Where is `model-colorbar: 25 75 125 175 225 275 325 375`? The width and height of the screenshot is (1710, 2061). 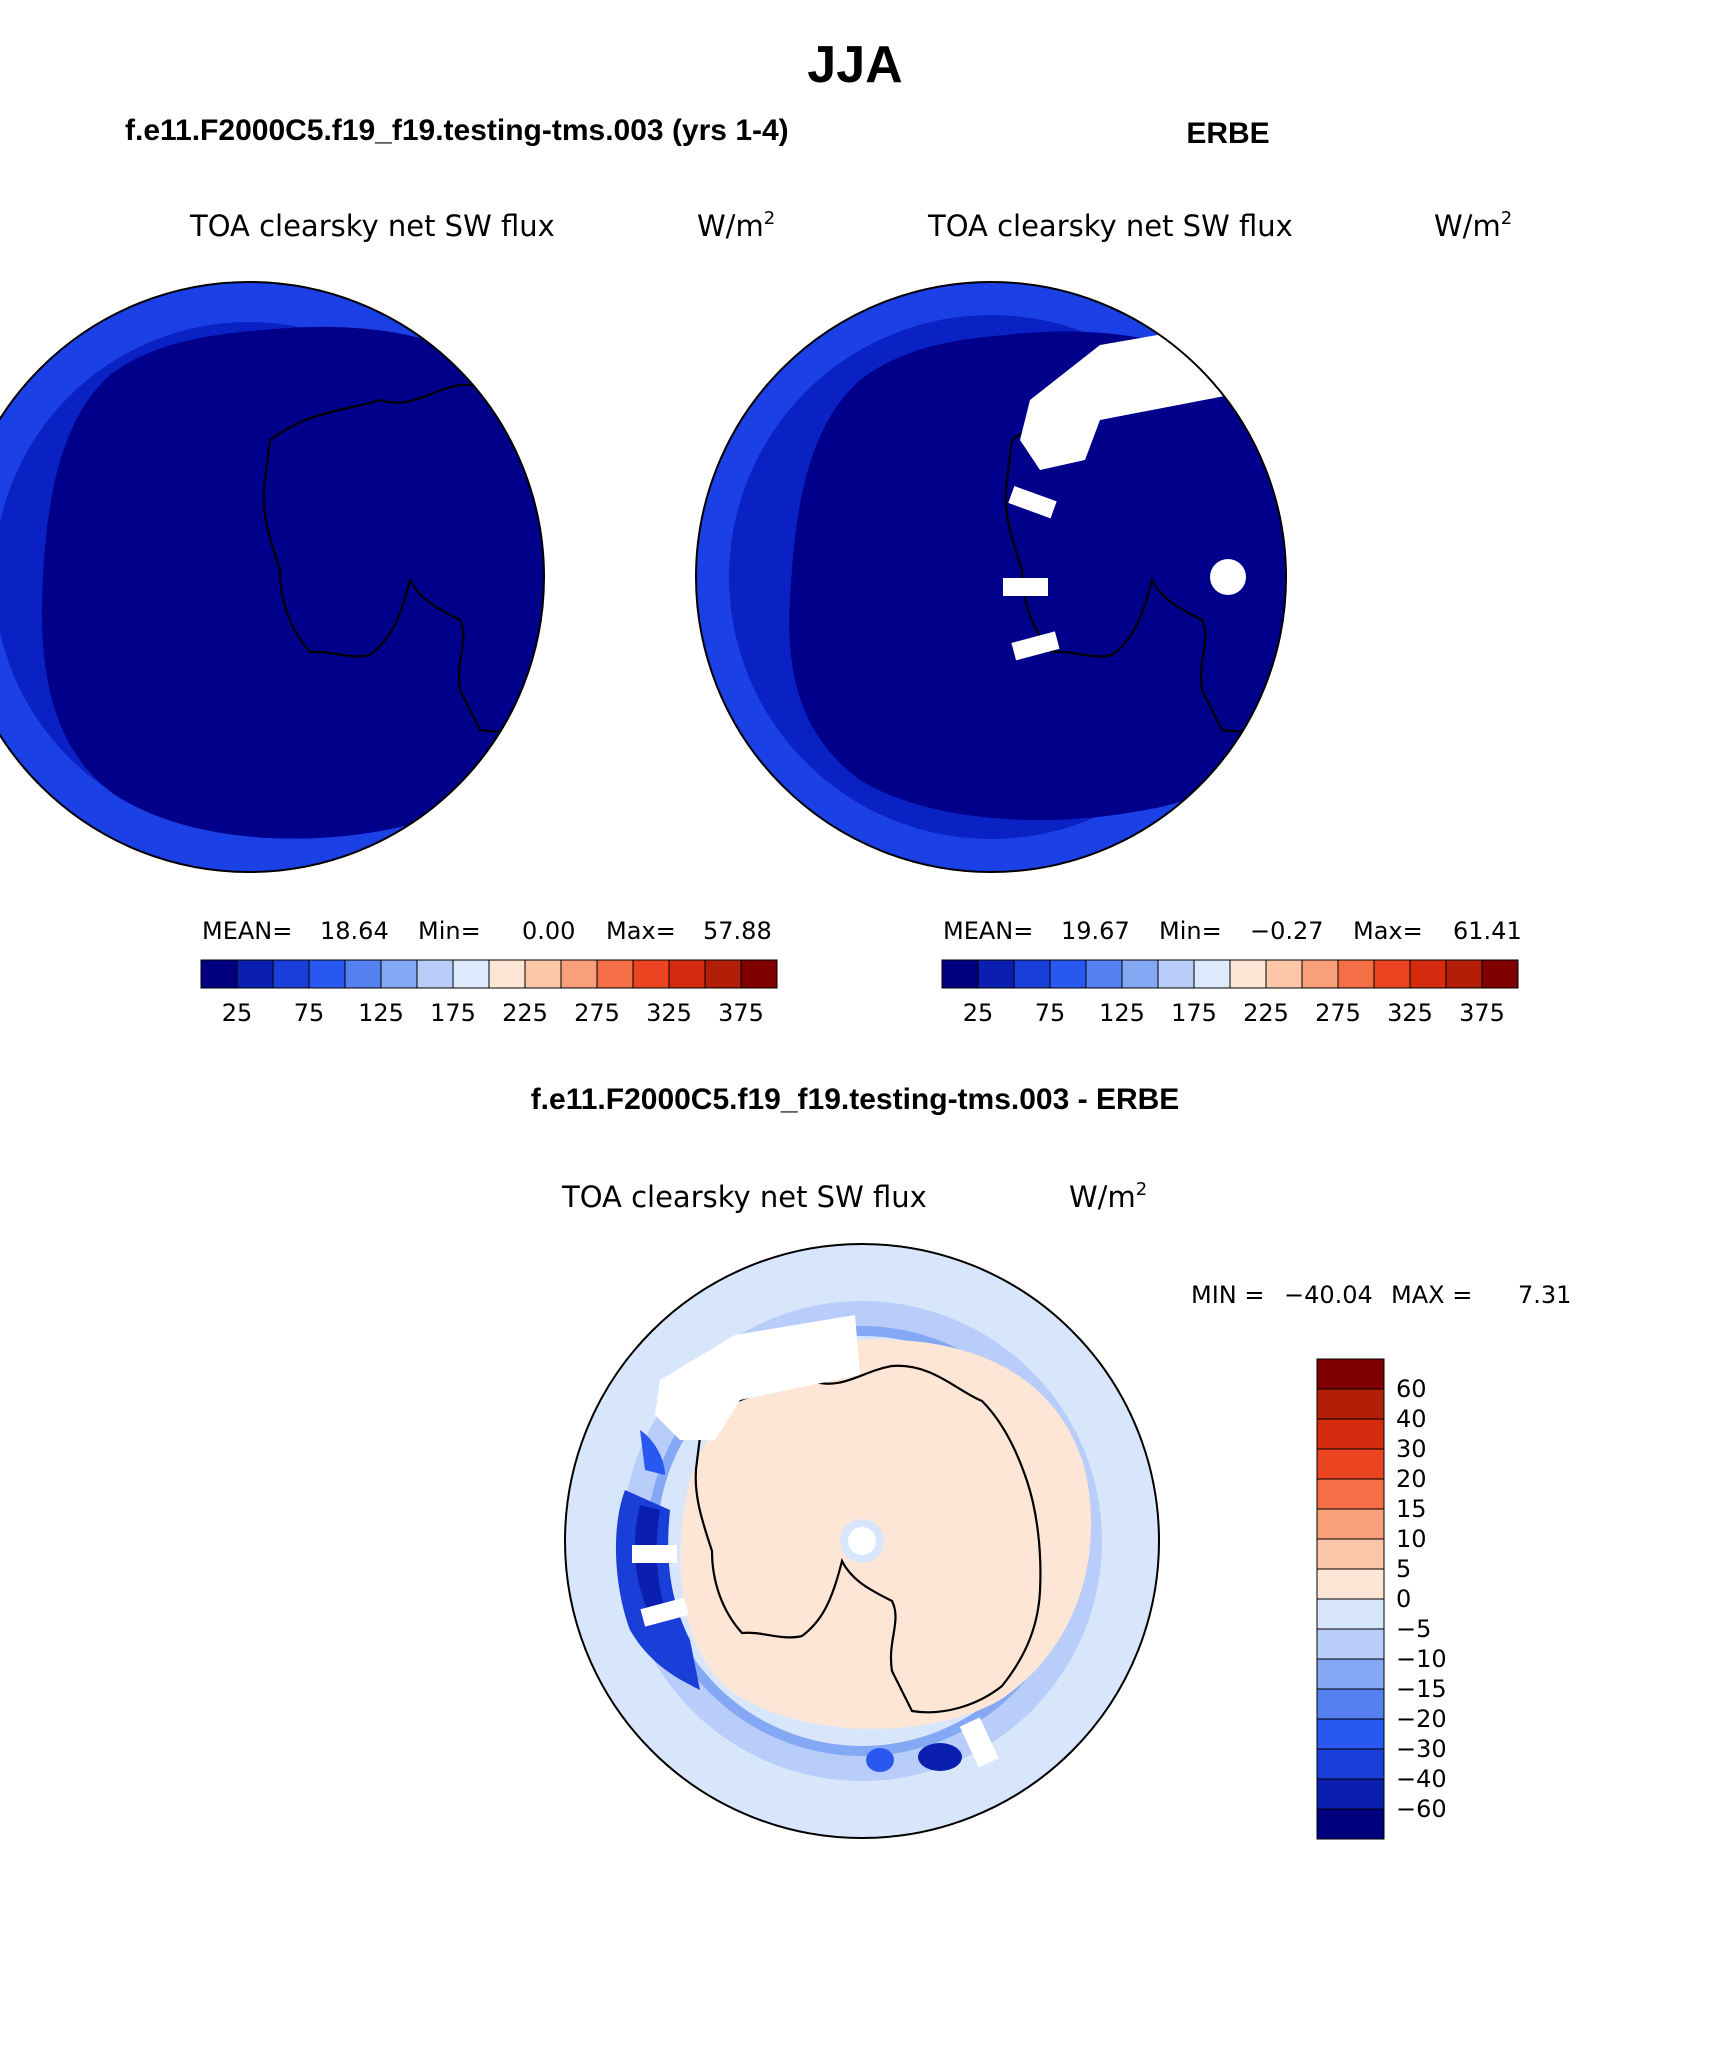
model-colorbar: 25 75 125 175 225 275 325 375 is located at coordinates (489, 993).